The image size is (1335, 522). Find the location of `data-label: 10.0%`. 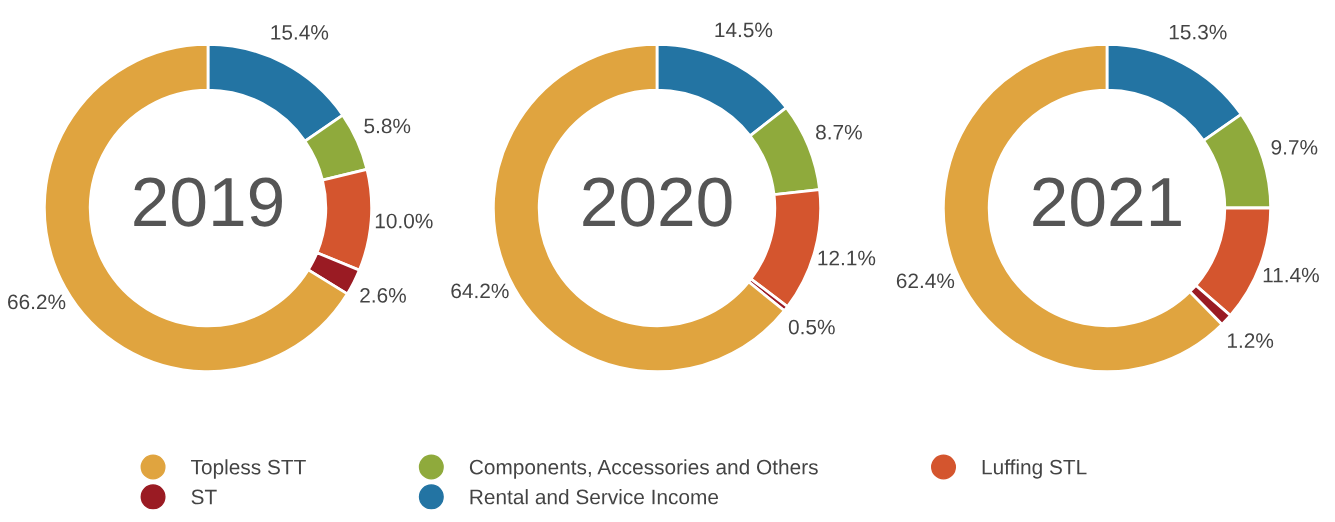

data-label: 10.0% is located at coordinates (404, 221).